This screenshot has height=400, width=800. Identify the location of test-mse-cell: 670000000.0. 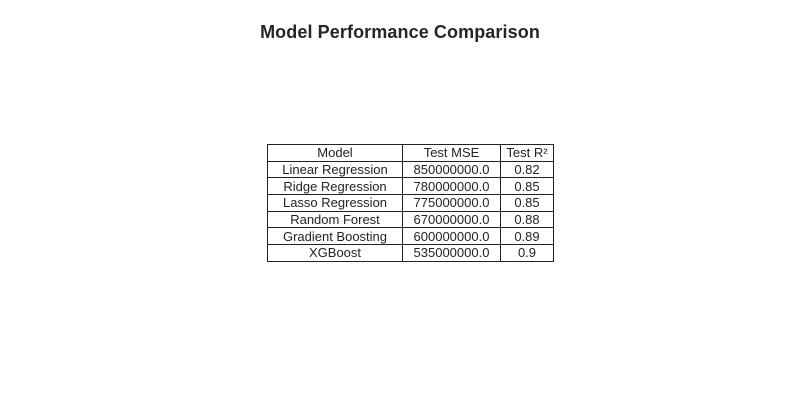
(451, 219).